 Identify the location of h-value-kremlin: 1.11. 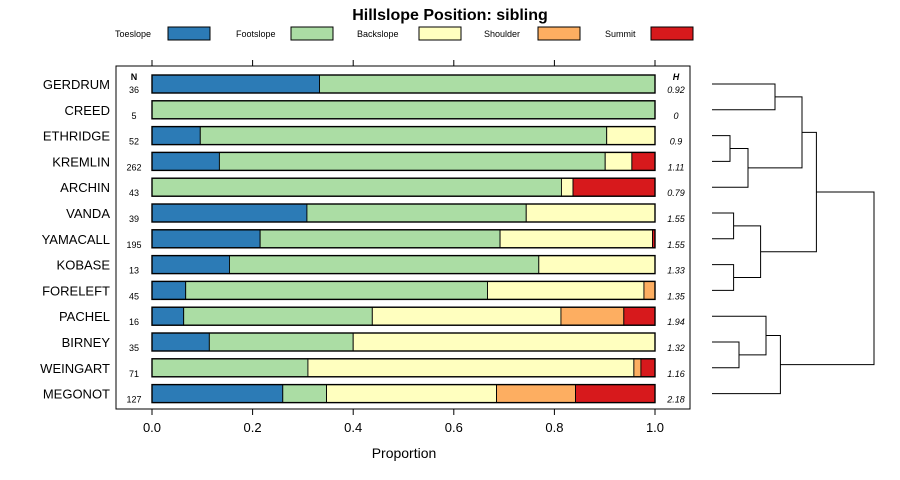
(676, 167).